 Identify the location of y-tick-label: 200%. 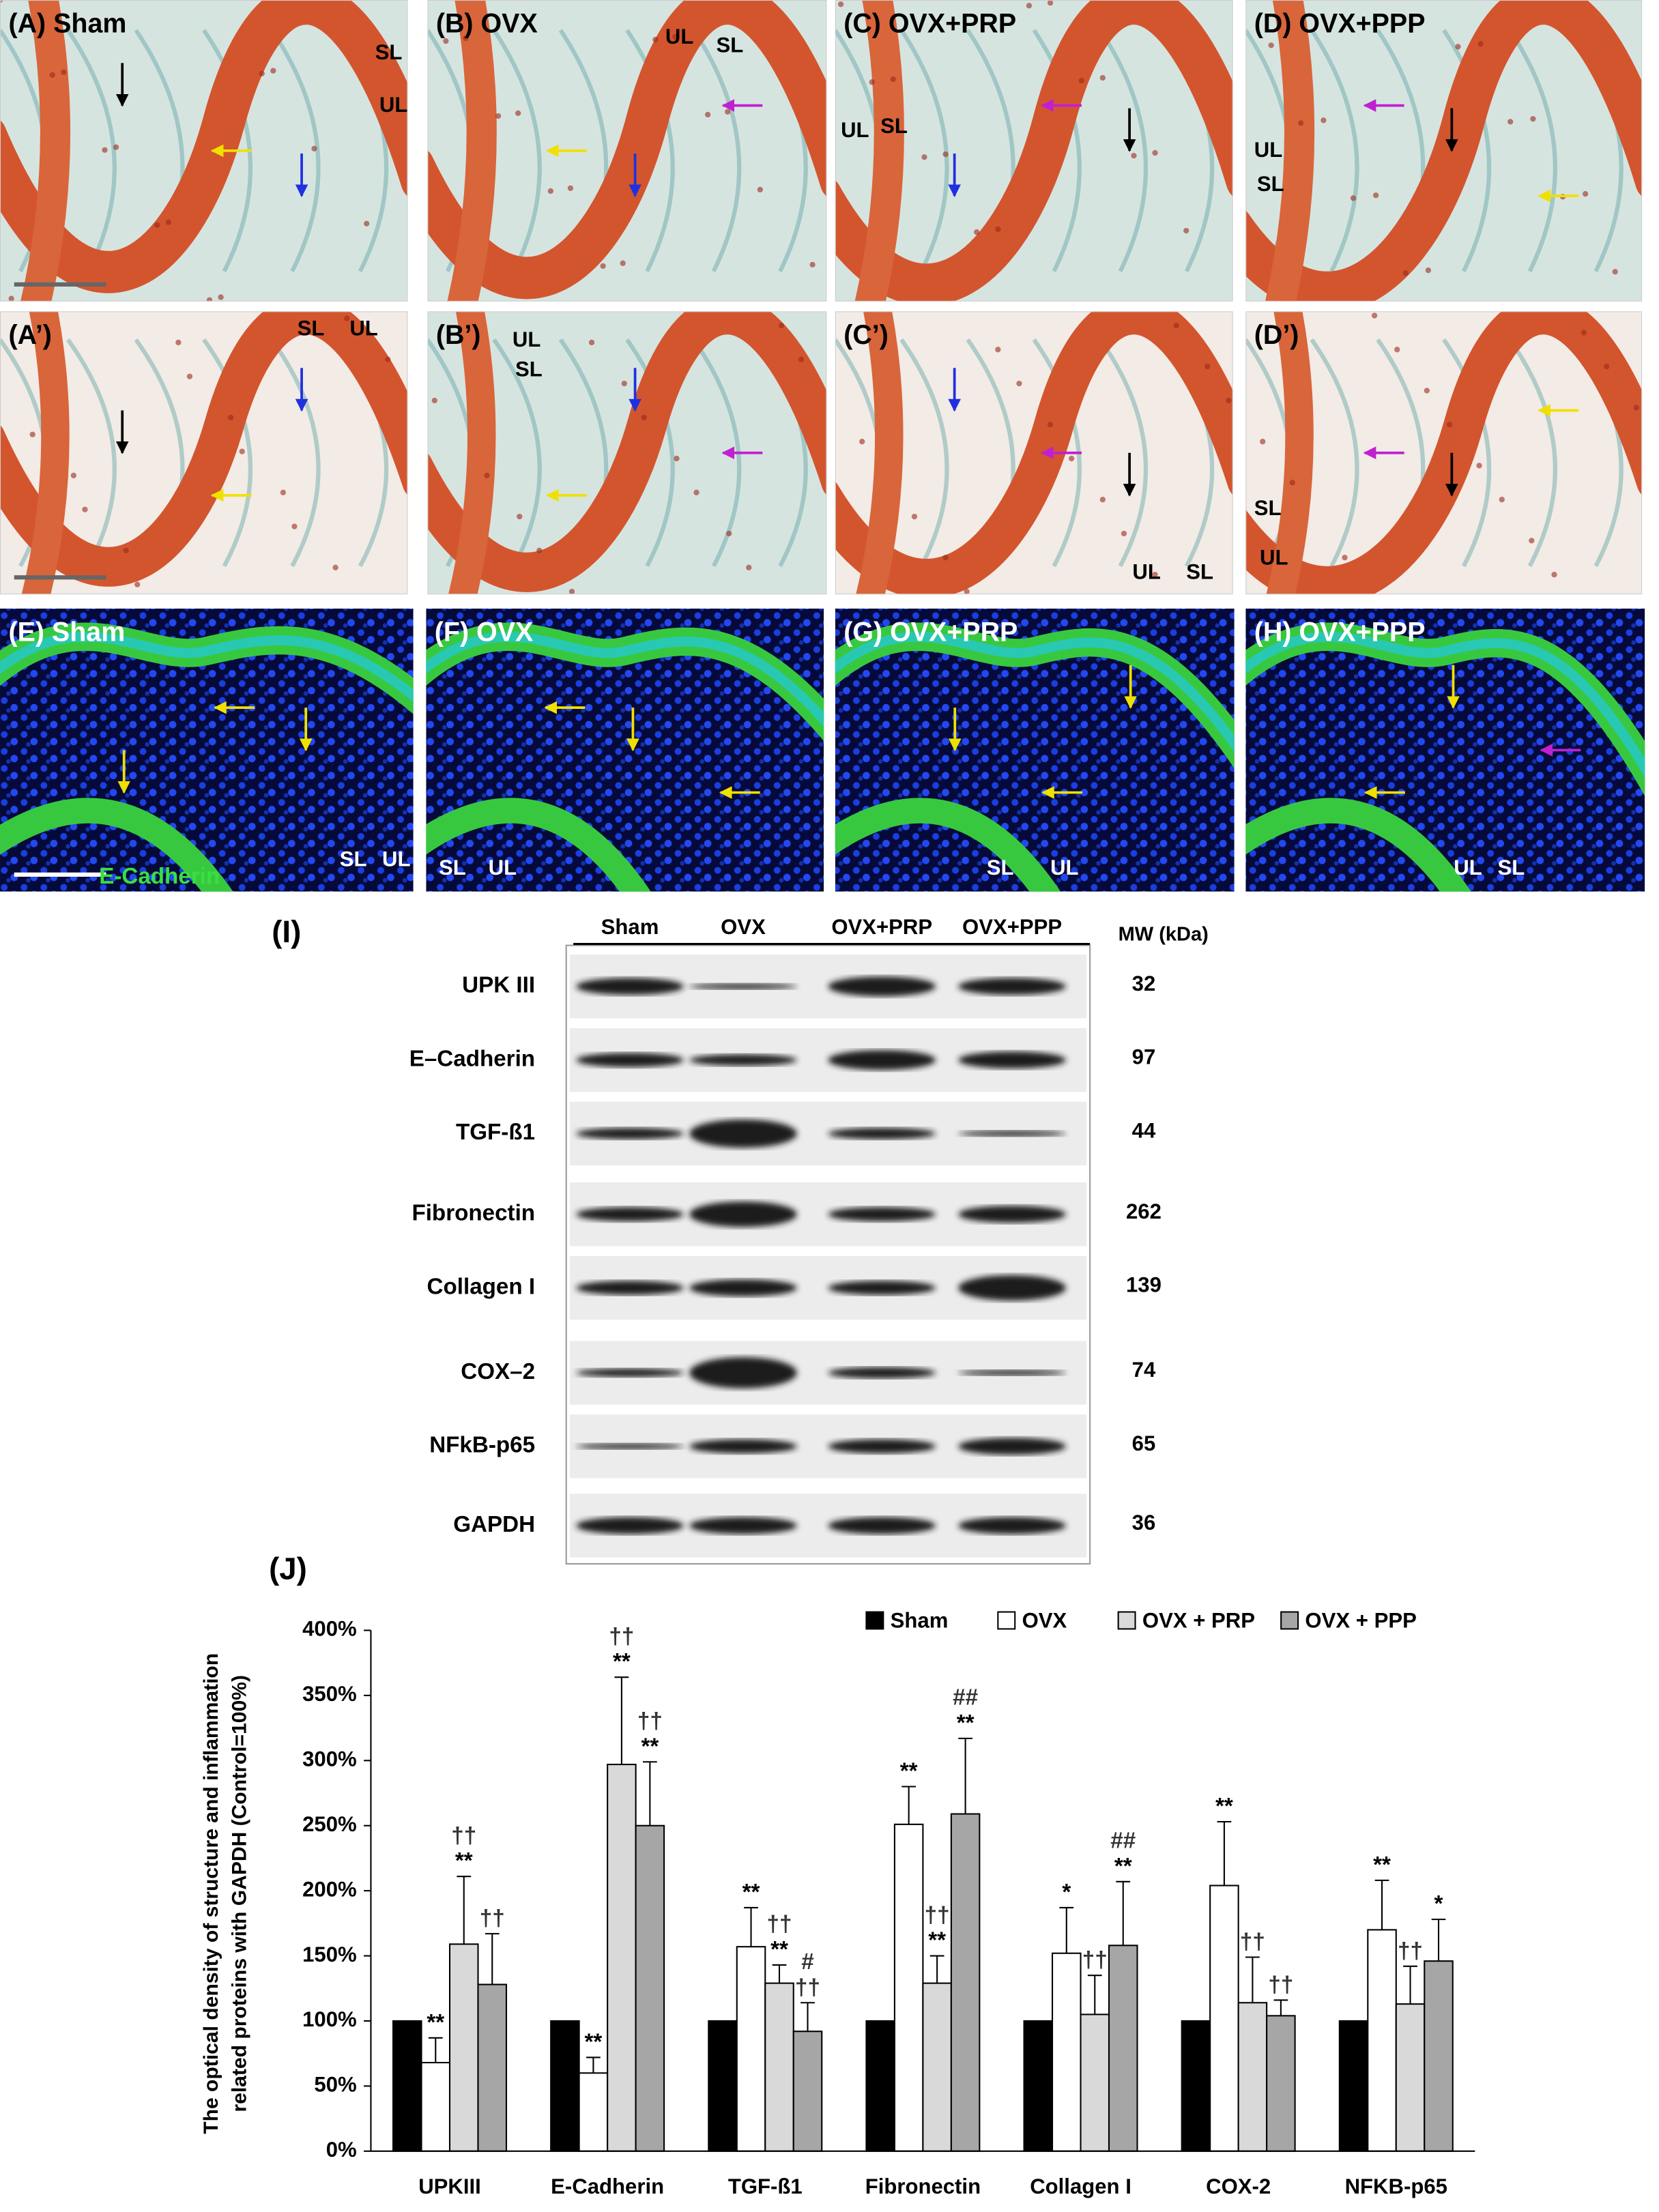
(329, 1889).